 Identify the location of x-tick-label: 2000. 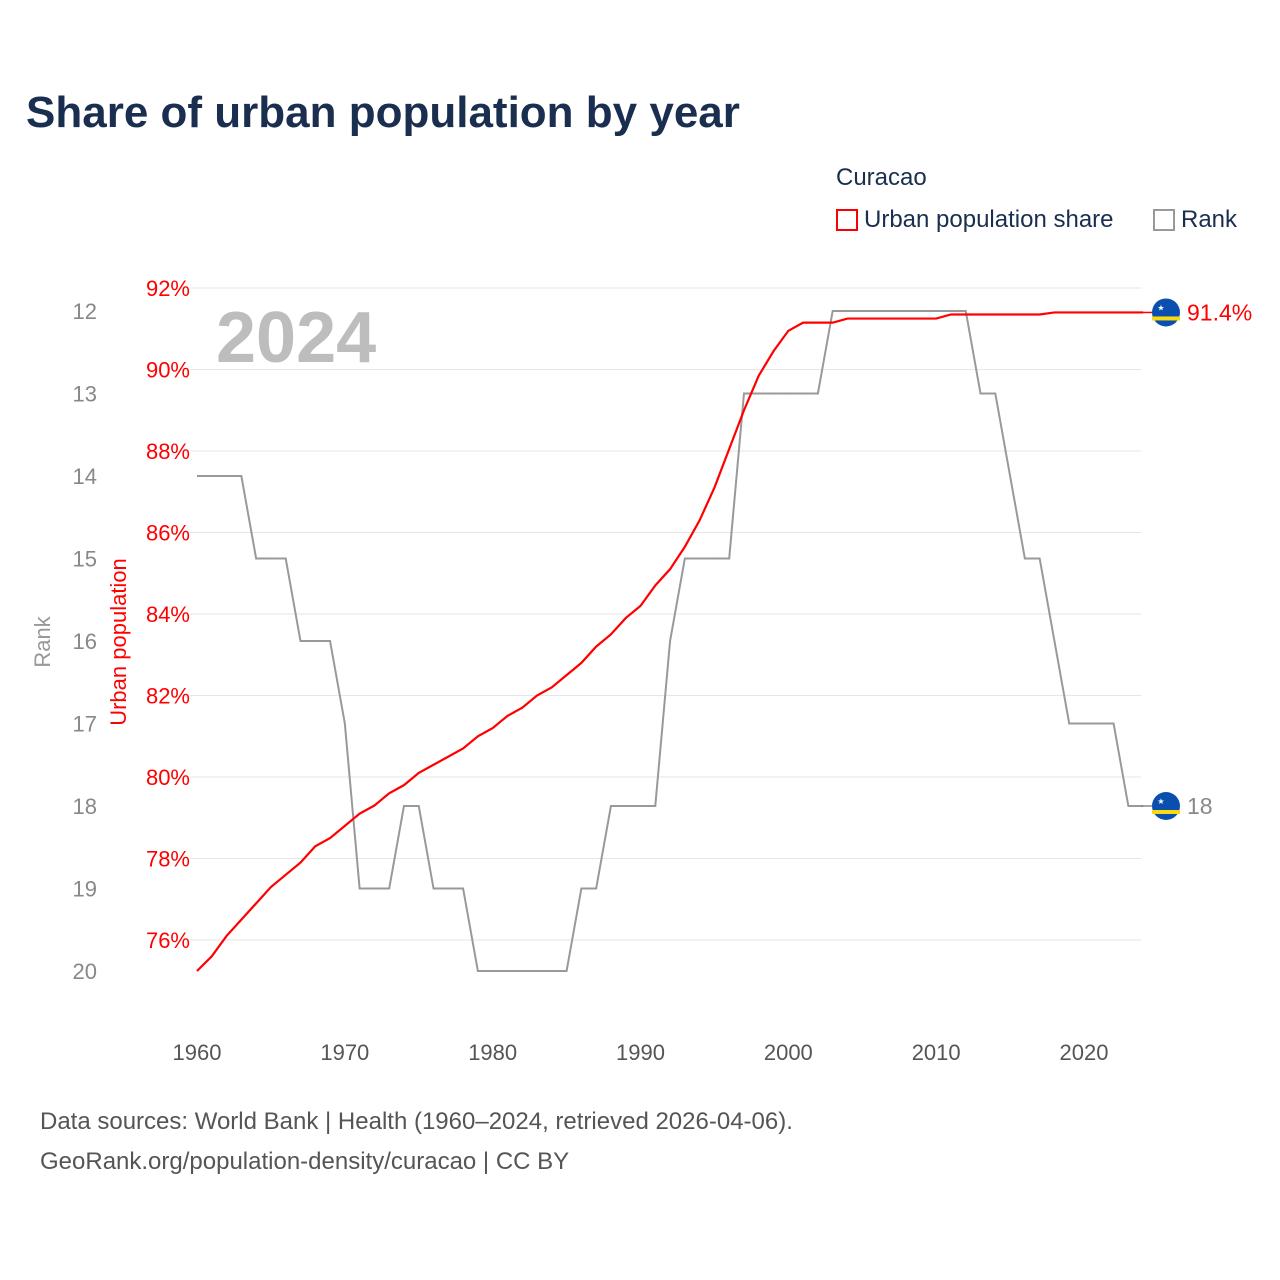
(788, 1052).